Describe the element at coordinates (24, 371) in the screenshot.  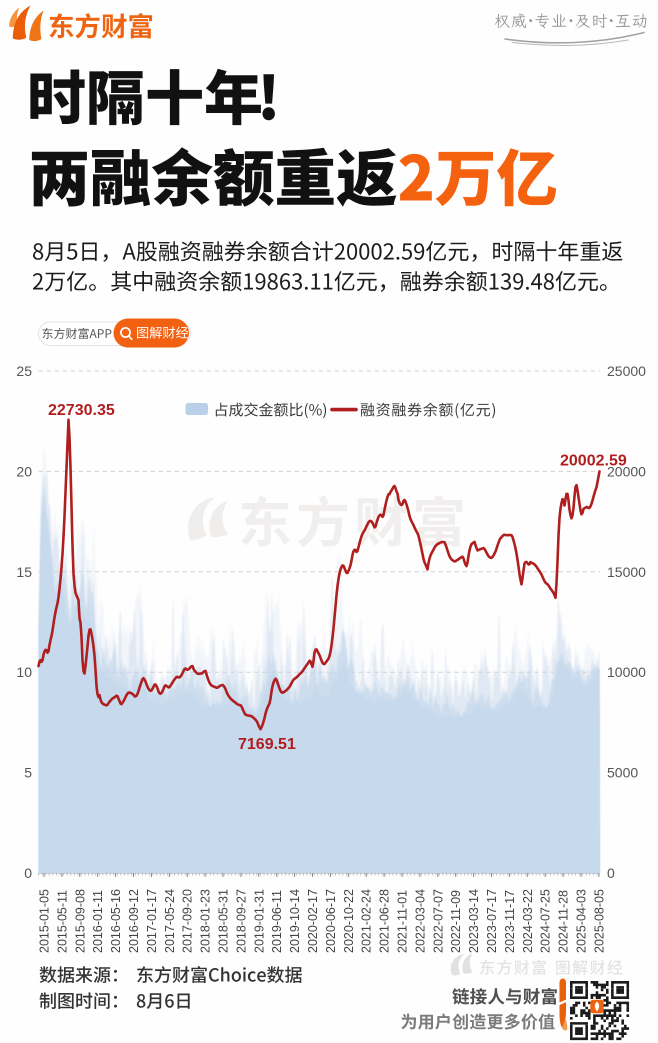
I see `svg-text: 25` at that location.